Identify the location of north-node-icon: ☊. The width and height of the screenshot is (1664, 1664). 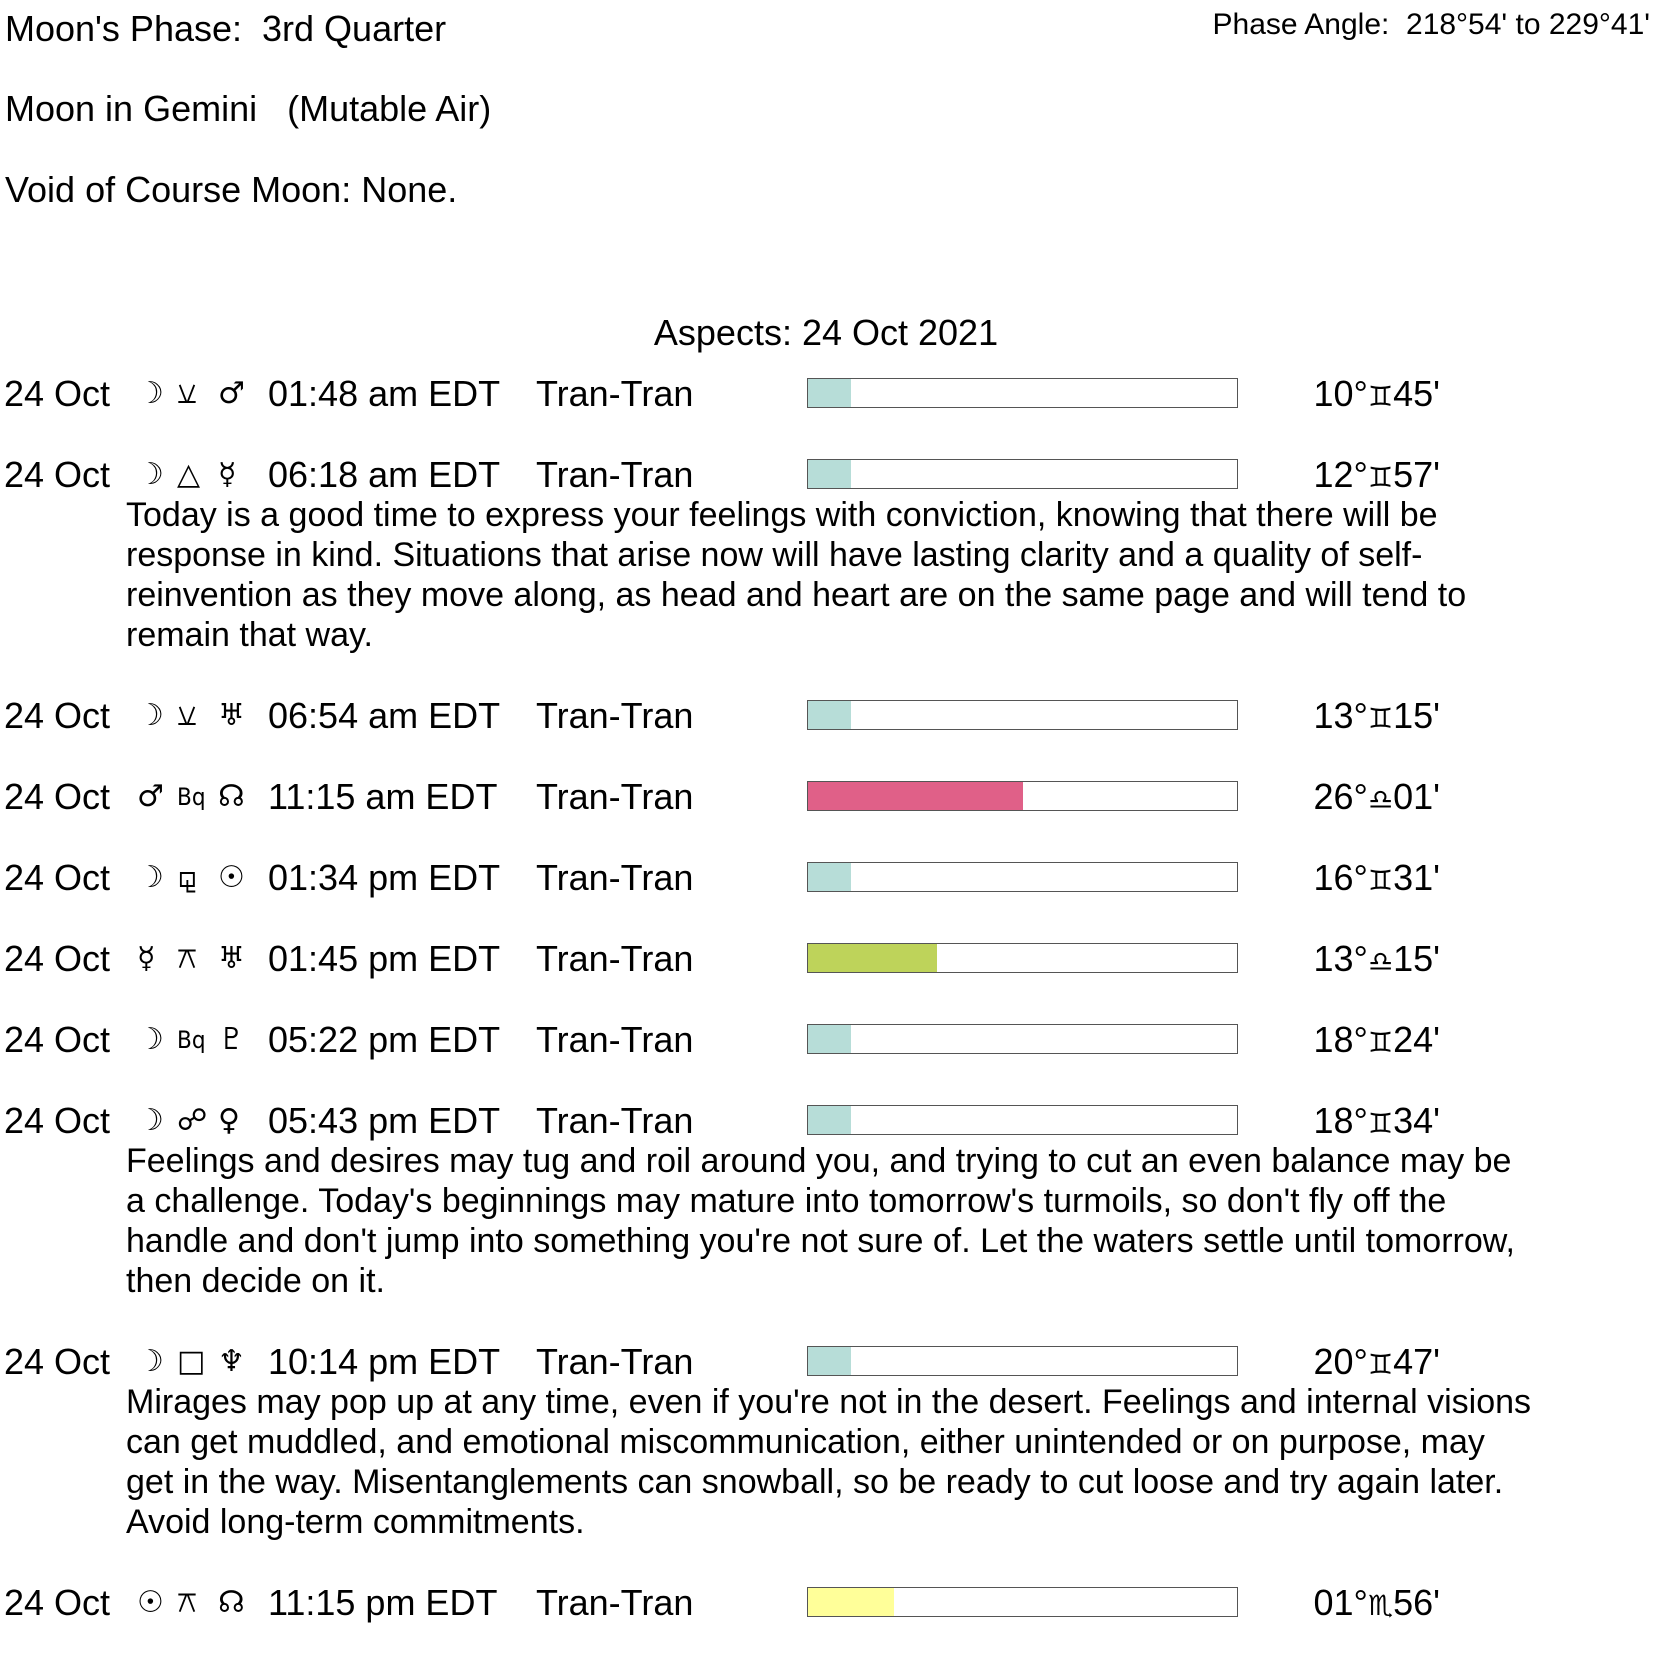
(231, 1602).